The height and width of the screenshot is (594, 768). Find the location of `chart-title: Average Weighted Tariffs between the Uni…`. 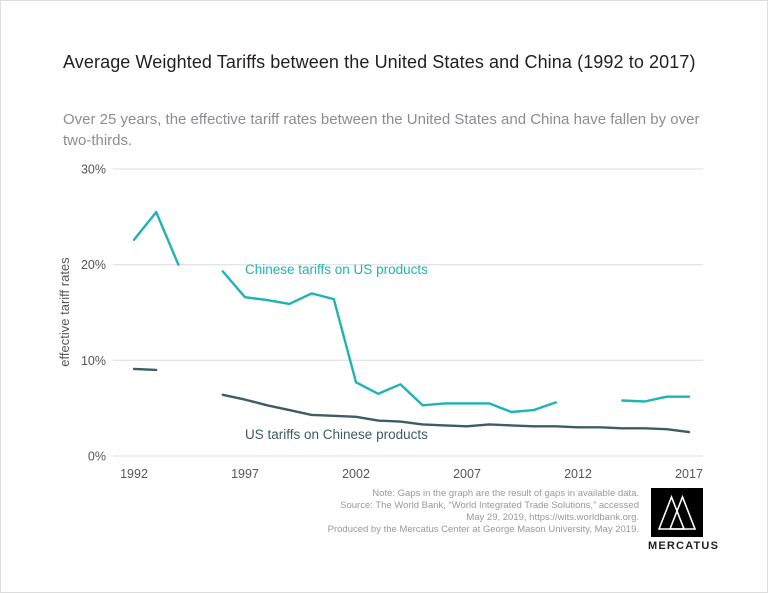

chart-title: Average Weighted Tariffs between the Uni… is located at coordinates (379, 62).